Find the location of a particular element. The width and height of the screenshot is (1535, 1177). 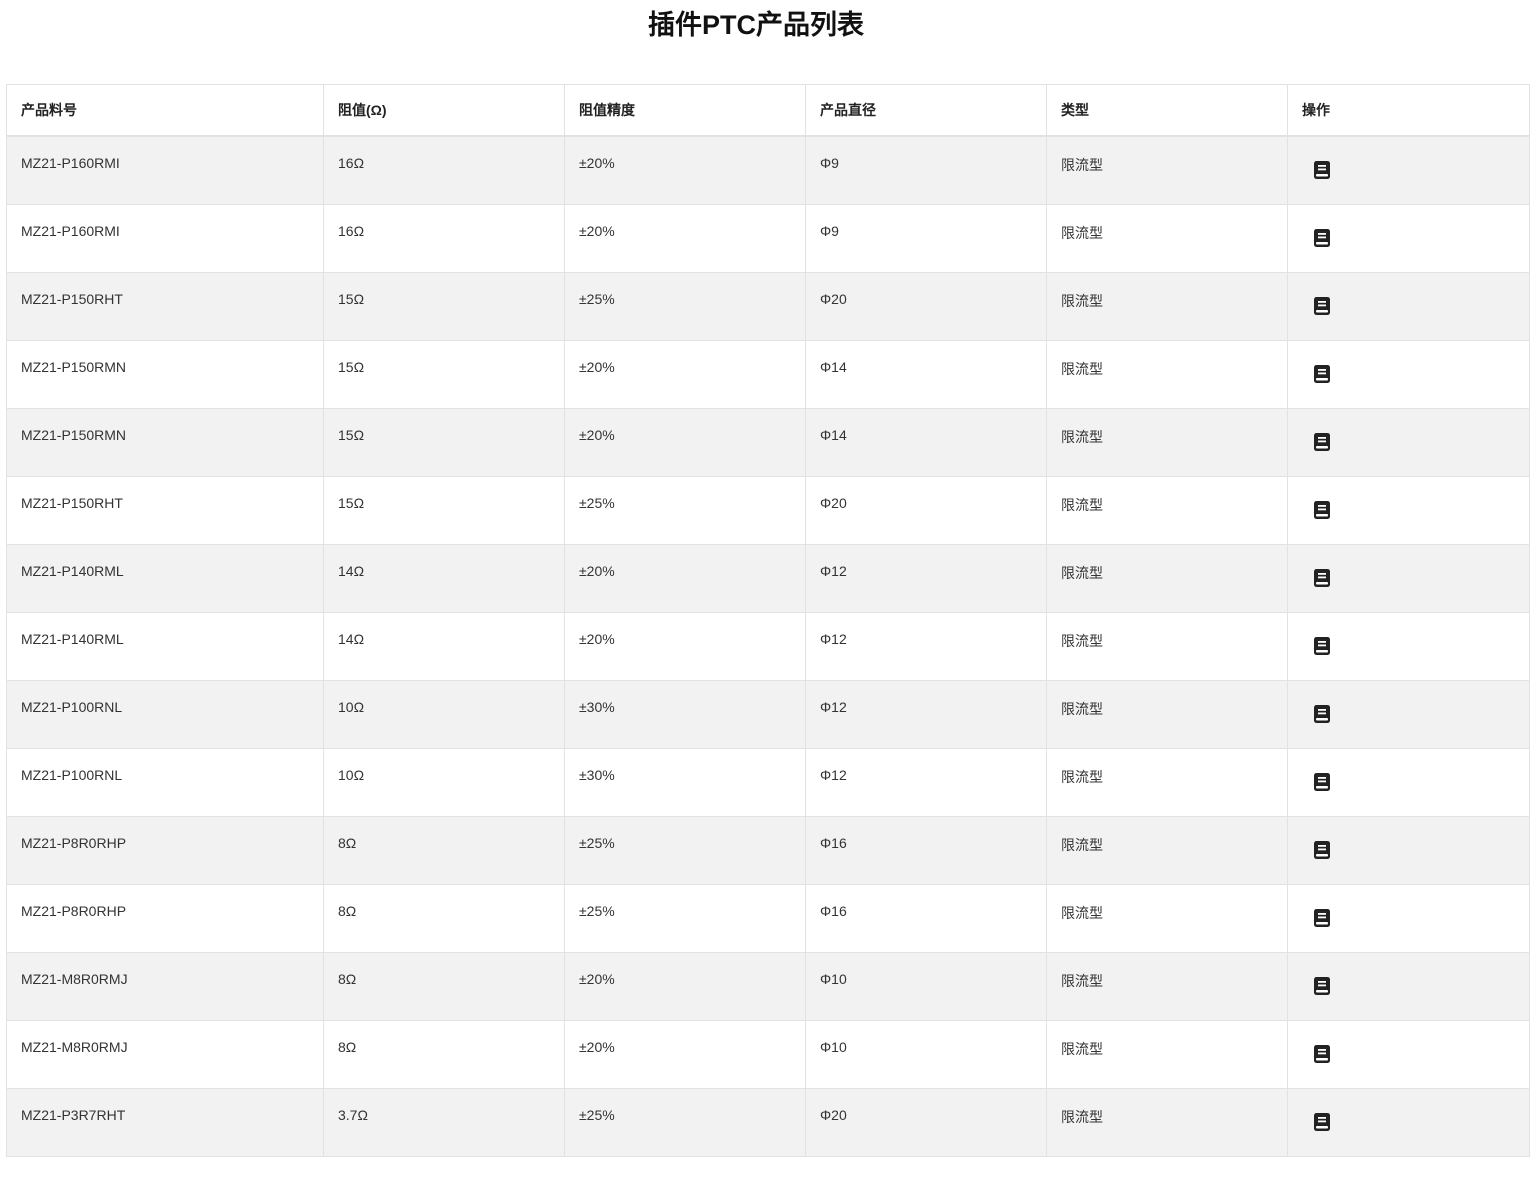

col-type: 类型 is located at coordinates (1167, 110).